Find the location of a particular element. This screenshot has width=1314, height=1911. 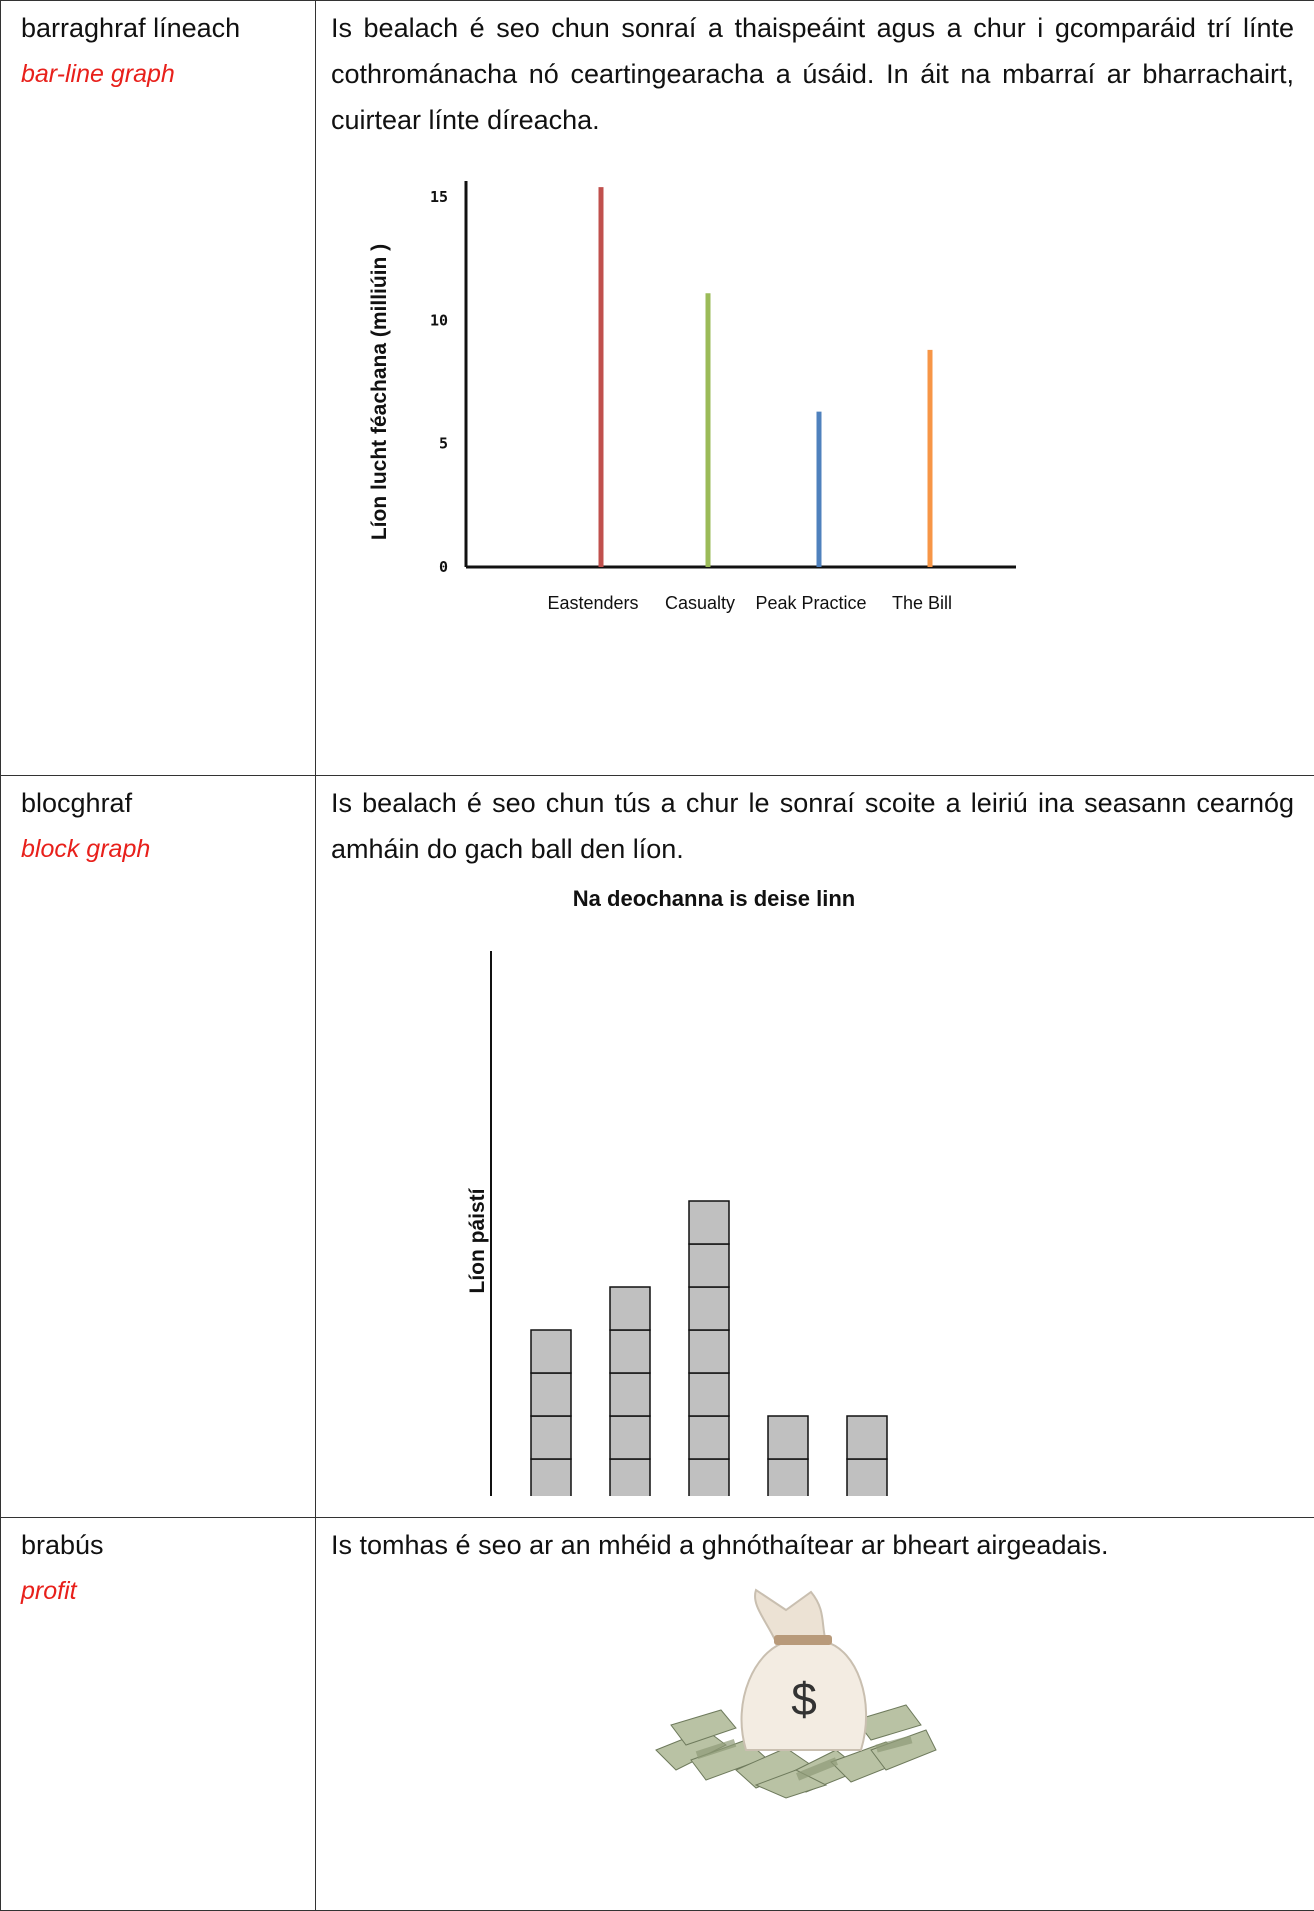

term-english: profit is located at coordinates (158, 1591).